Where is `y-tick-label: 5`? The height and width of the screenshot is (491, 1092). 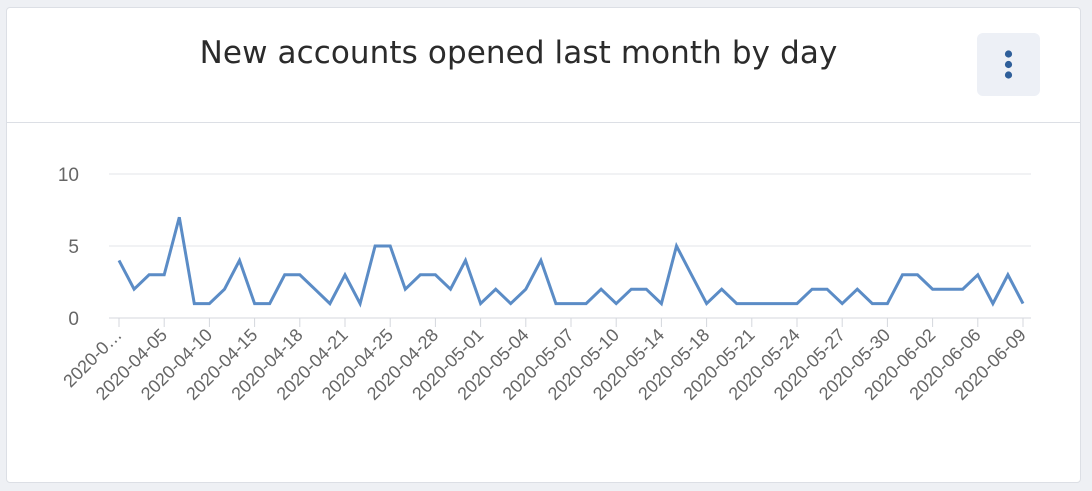 y-tick-label: 5 is located at coordinates (73, 247).